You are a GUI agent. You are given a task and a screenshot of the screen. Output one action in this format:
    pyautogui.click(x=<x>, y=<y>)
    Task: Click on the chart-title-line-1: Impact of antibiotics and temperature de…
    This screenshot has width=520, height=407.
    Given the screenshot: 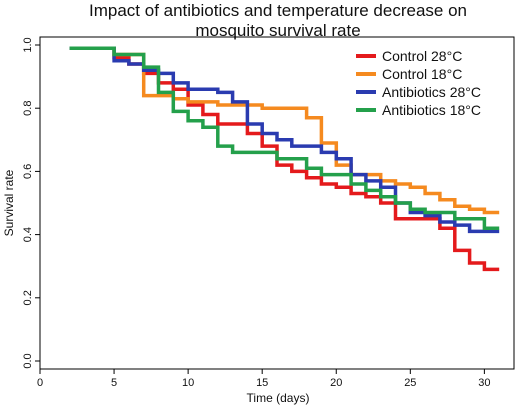 What is the action you would take?
    pyautogui.click(x=278, y=10)
    